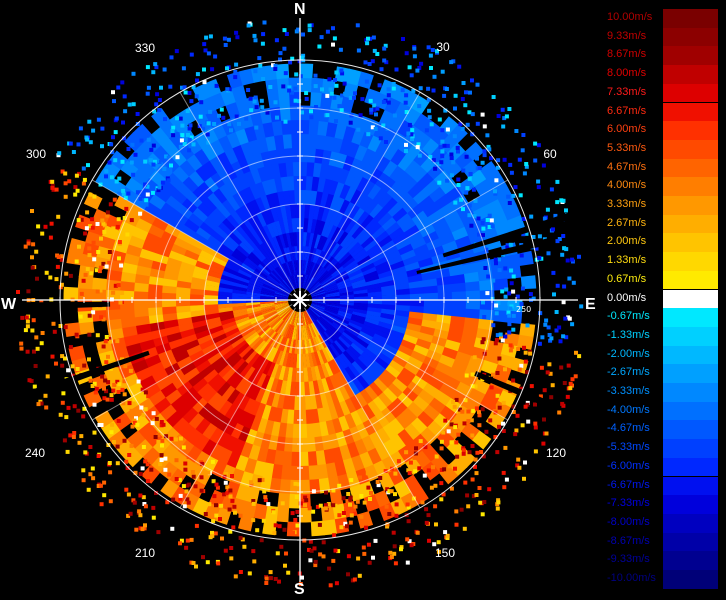 The height and width of the screenshot is (600, 726). I want to click on beam-gap, so click(63, 305).